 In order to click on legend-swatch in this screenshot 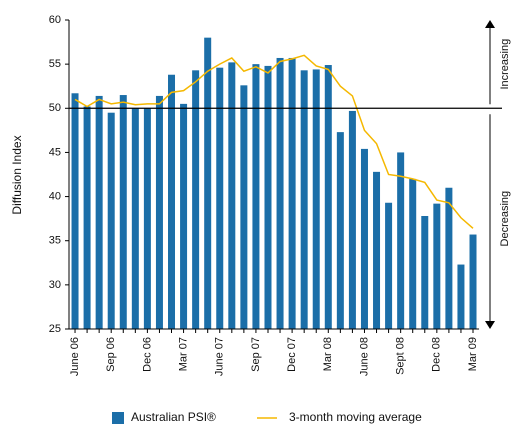, I will do `click(118, 418)`.